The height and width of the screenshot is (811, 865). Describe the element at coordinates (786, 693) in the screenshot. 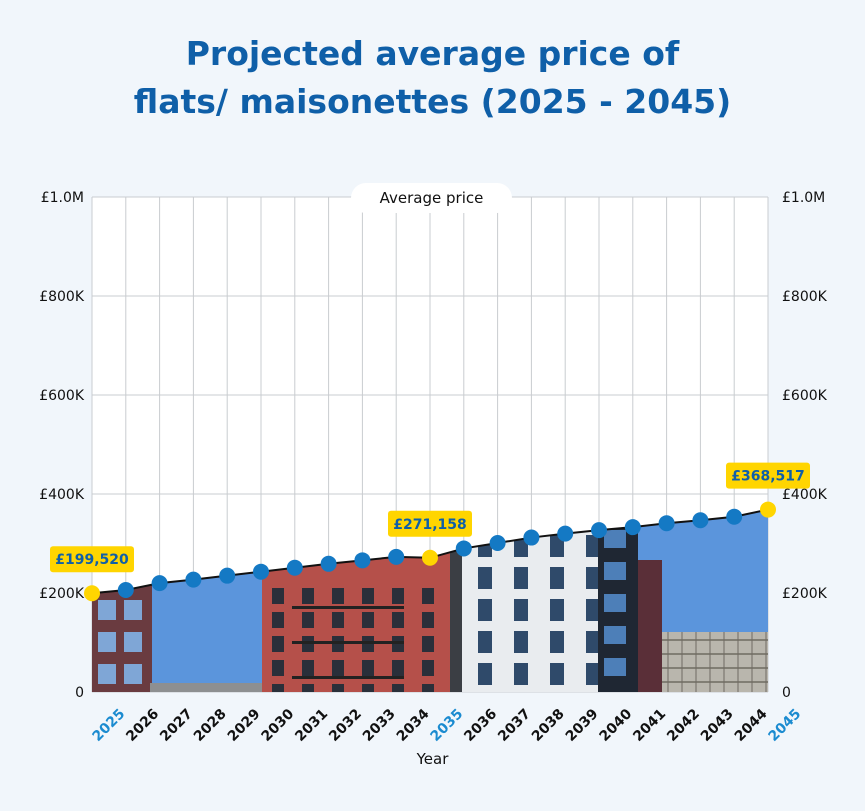

I see `y-tick-label-right: 0` at that location.